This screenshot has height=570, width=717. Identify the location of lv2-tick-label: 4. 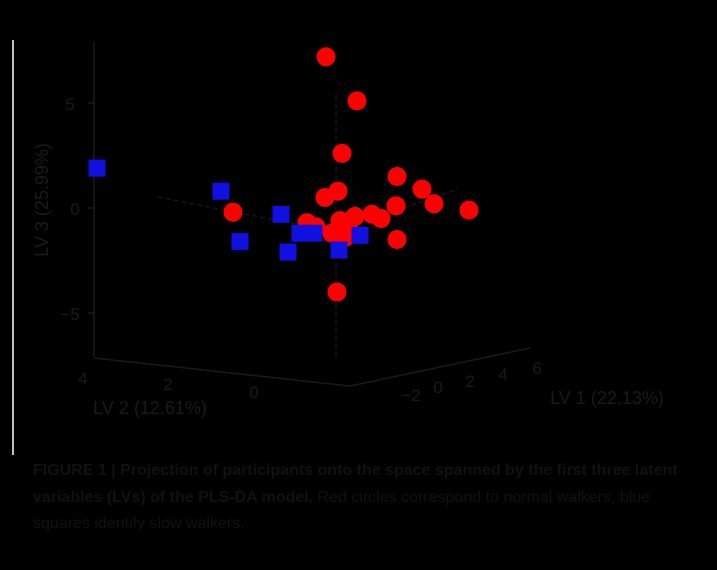
(82, 378).